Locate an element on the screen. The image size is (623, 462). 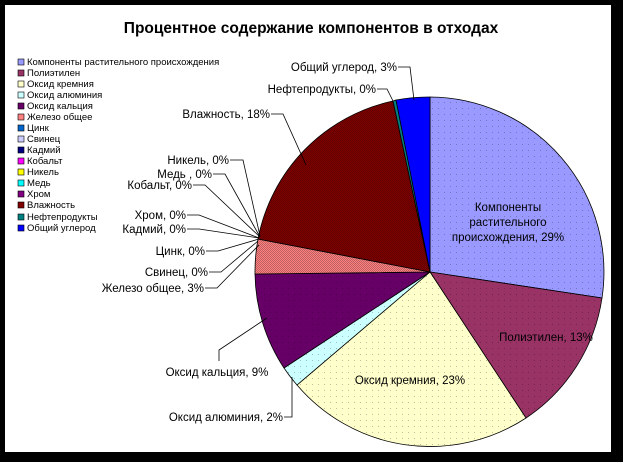
legend-label: Общий углерод is located at coordinates (61, 228).